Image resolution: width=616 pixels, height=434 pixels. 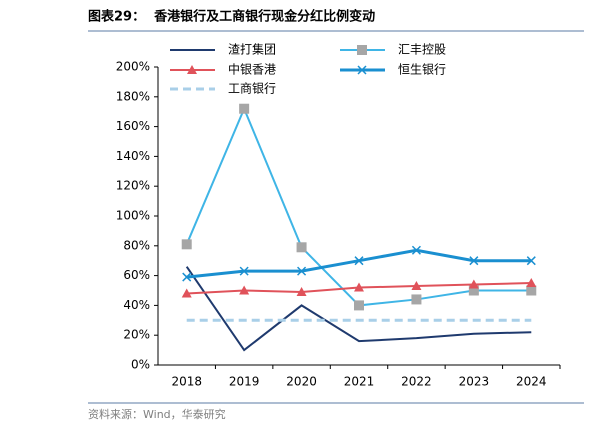 What do you see at coordinates (157, 414) in the screenshot?
I see `source: 资料来源：Wind，华泰研究` at bounding box center [157, 414].